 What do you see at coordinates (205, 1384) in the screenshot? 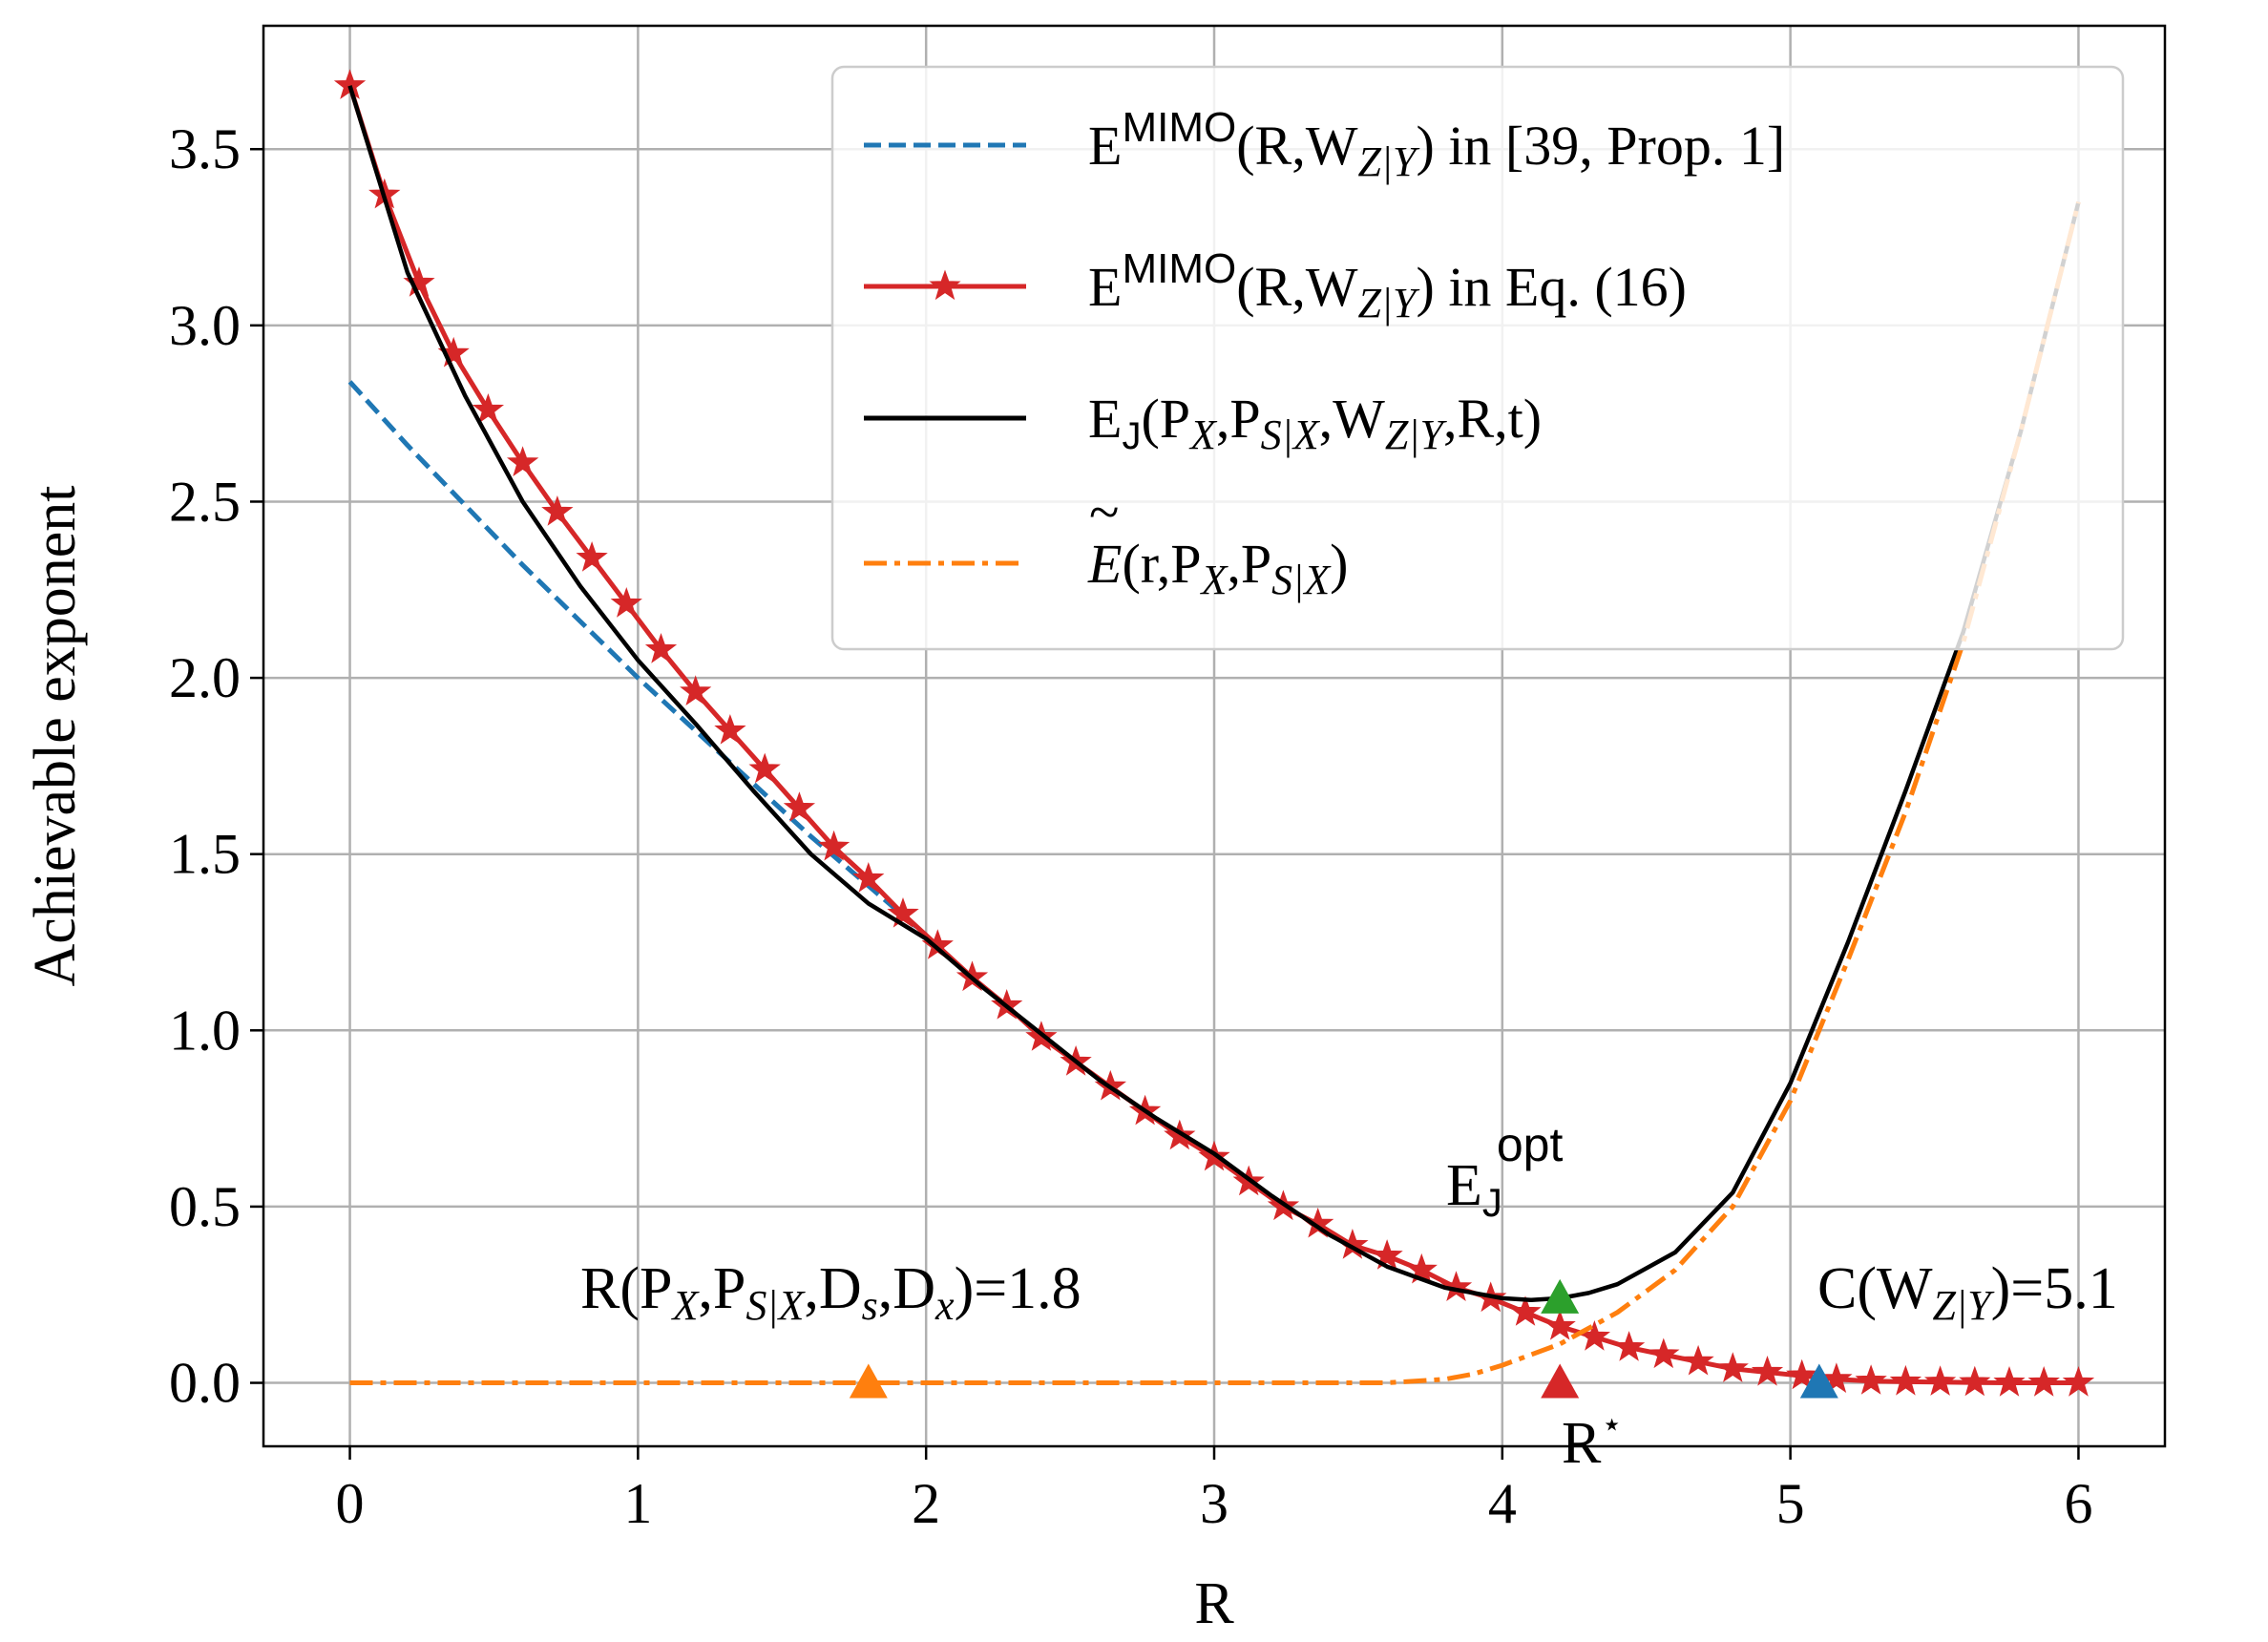
I see `y-tick-label: 0.0` at bounding box center [205, 1384].